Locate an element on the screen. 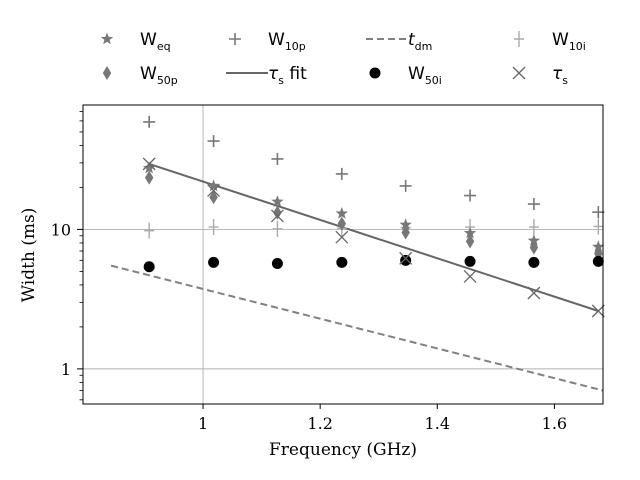 This screenshot has height=480, width=640. legend-label: Weq is located at coordinates (155, 41).